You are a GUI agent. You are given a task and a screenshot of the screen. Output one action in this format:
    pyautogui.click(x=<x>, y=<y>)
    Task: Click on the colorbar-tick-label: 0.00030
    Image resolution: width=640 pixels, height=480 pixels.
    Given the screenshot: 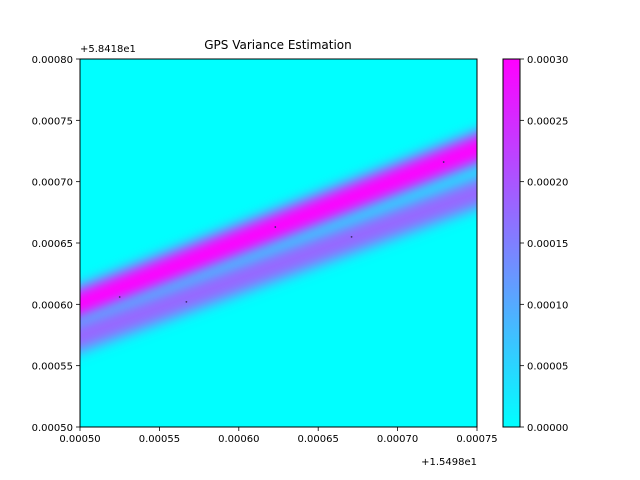 What is the action you would take?
    pyautogui.click(x=547, y=60)
    